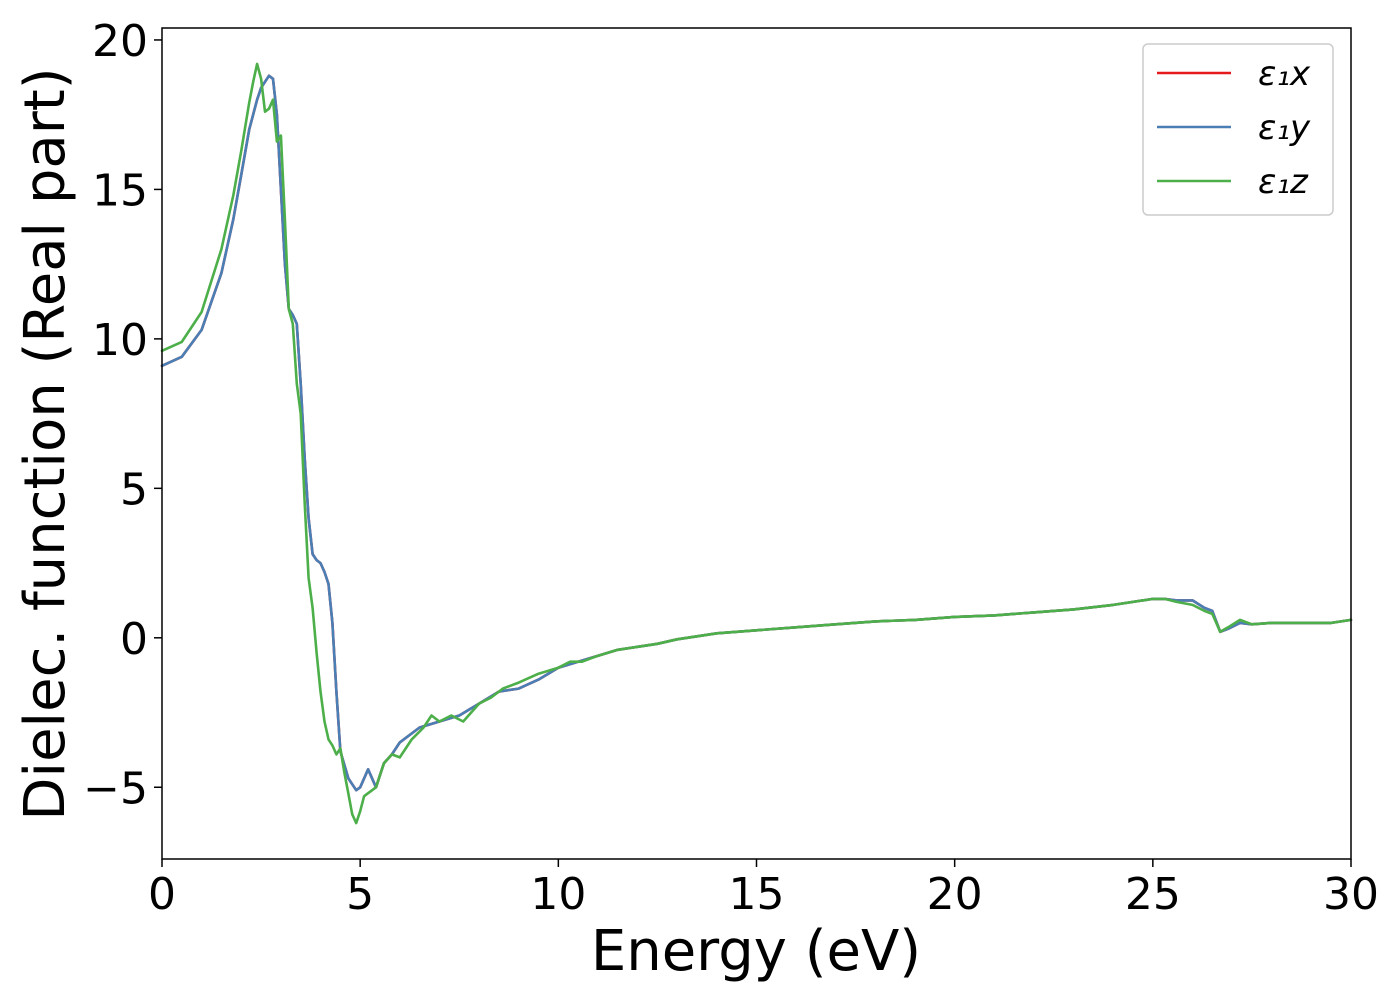 Image resolution: width=1400 pixels, height=1000 pixels. Describe the element at coordinates (955, 894) in the screenshot. I see `x-tick-label: 20` at that location.